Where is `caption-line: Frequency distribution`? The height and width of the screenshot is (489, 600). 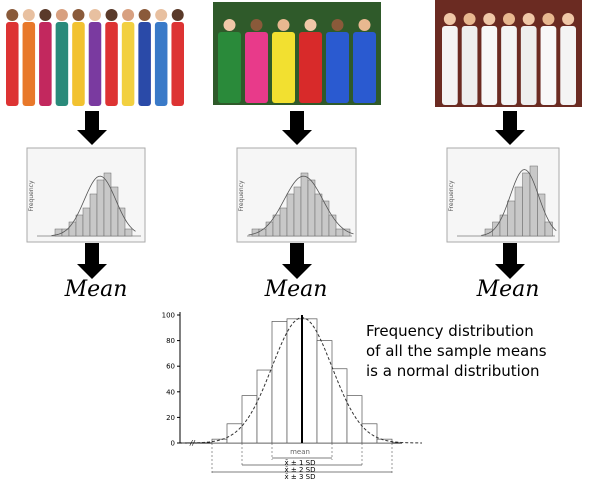
caption-line: Frequency distribution is located at coordinates (450, 331).